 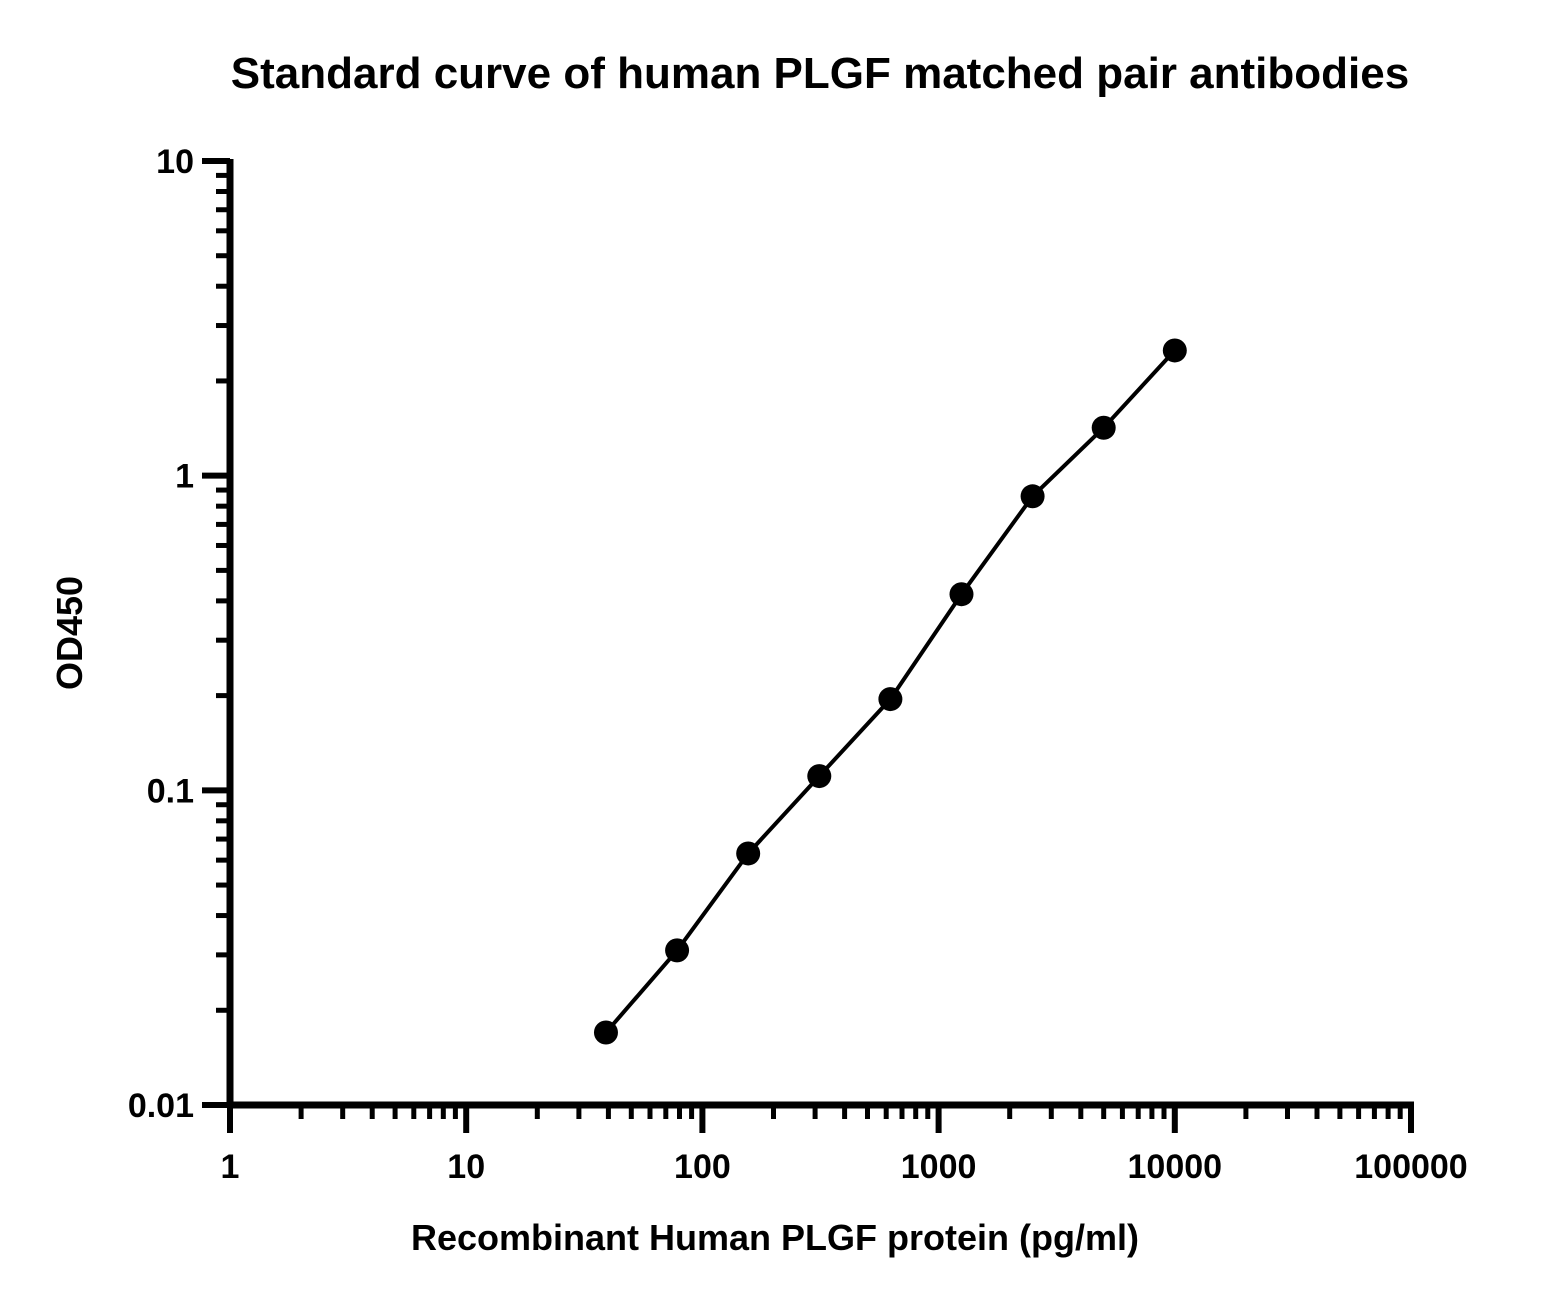 I want to click on x-tick-label: 100, so click(x=702, y=1167).